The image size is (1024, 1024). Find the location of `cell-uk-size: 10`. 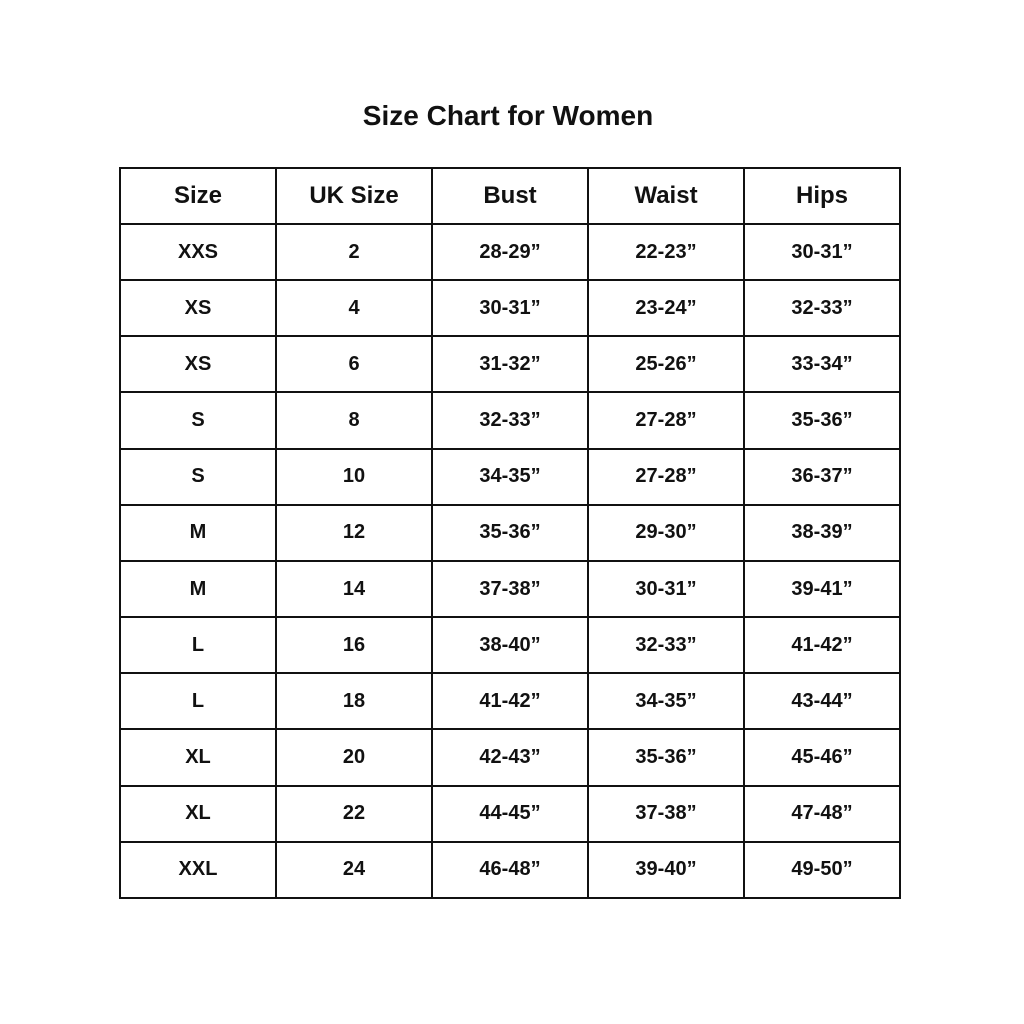

cell-uk-size: 10 is located at coordinates (354, 476).